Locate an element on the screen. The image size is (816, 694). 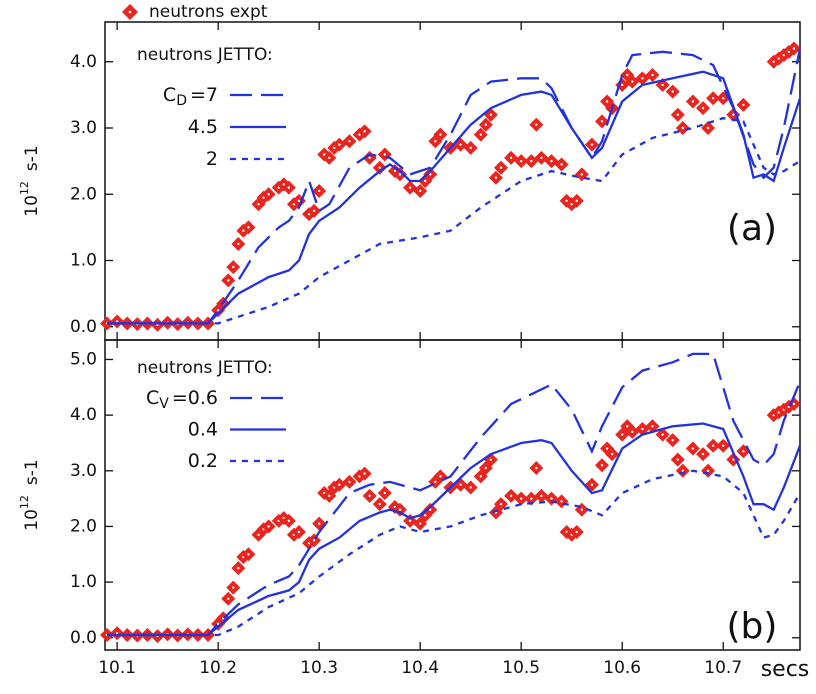
legend-title: neutrons JETTO: is located at coordinates (205, 368).